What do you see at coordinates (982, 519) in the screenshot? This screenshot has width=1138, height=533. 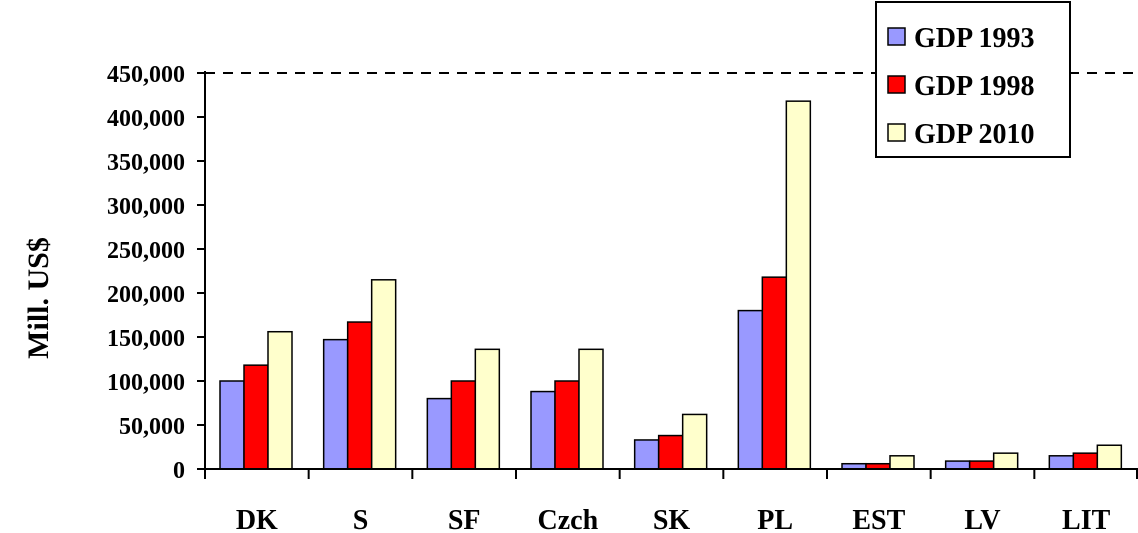 I see `x-category-label: LV` at bounding box center [982, 519].